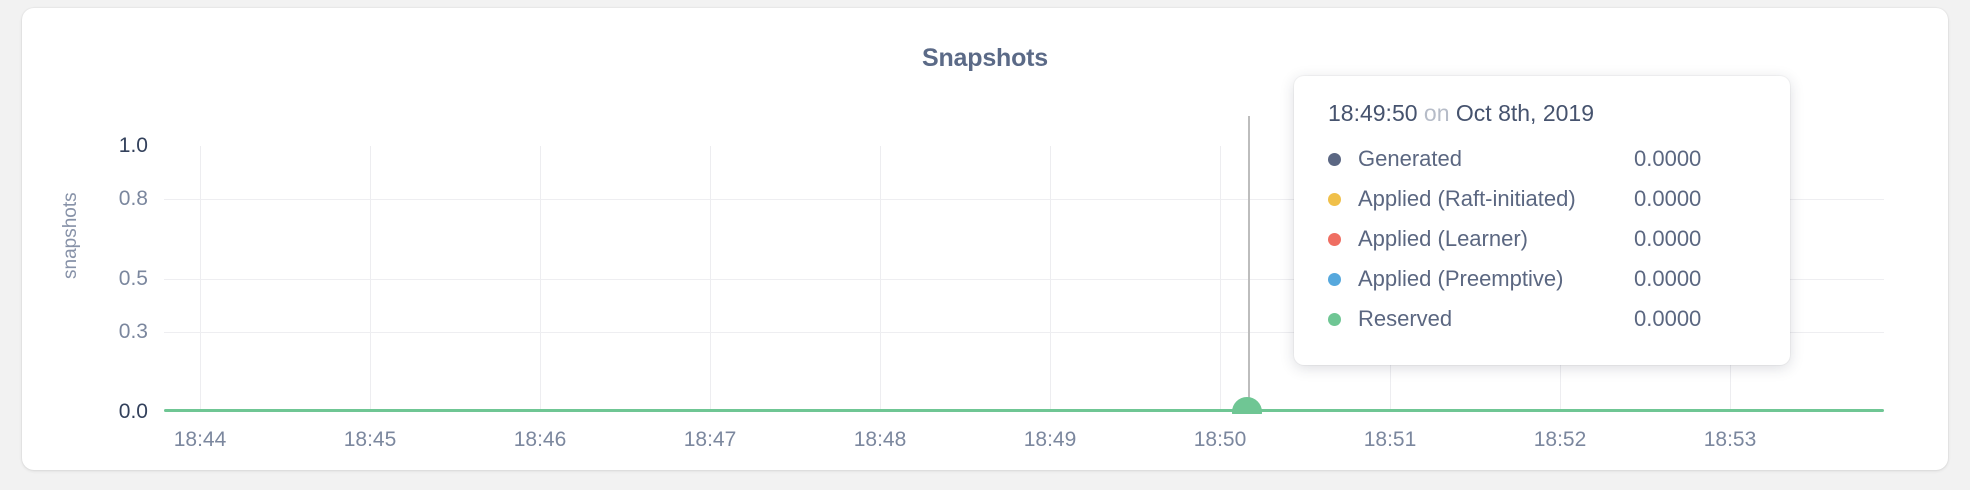  What do you see at coordinates (133, 332) in the screenshot?
I see `y-axis-tick-label: 0.3` at bounding box center [133, 332].